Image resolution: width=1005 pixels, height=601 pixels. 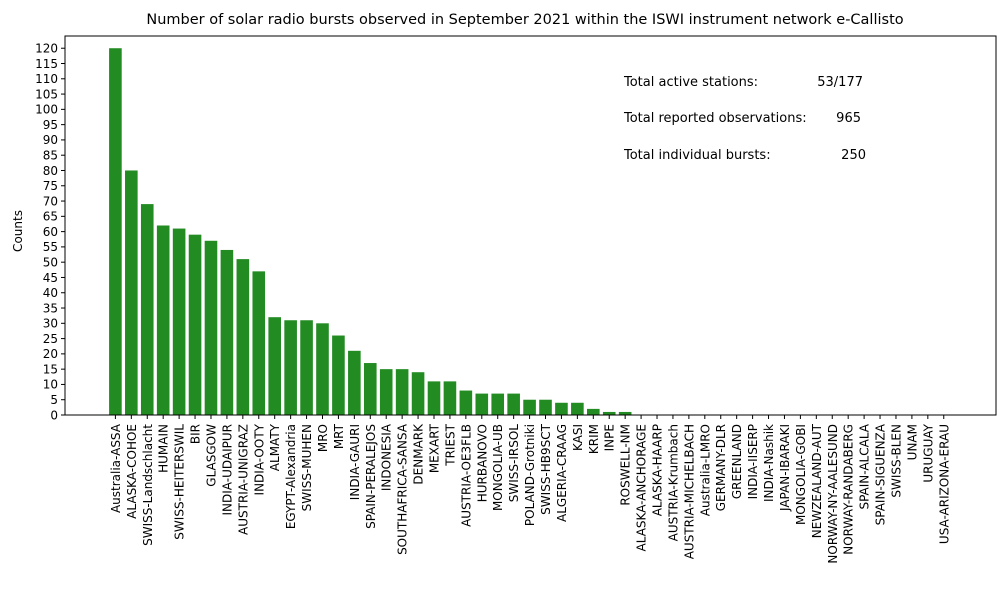 What do you see at coordinates (769, 463) in the screenshot?
I see `x-tick-label: INDIA-Nashik` at bounding box center [769, 463].